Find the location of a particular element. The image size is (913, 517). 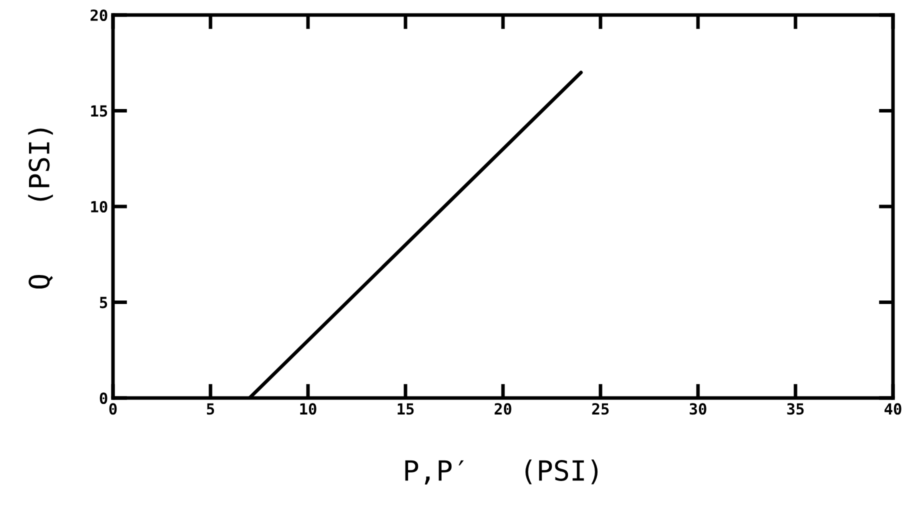

x-tick-label: 20 is located at coordinates (503, 409).